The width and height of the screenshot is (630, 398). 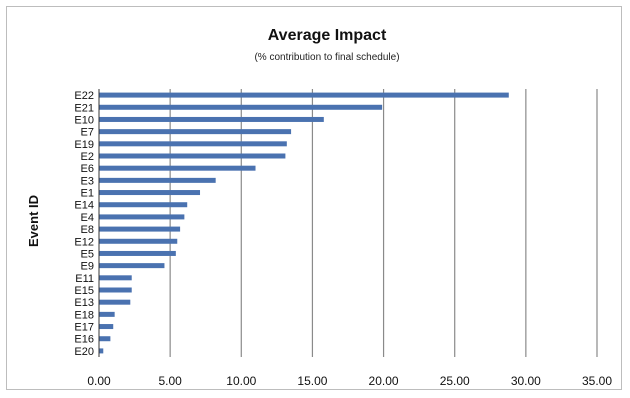 What do you see at coordinates (455, 381) in the screenshot?
I see `x-tick-label: 25.00` at bounding box center [455, 381].